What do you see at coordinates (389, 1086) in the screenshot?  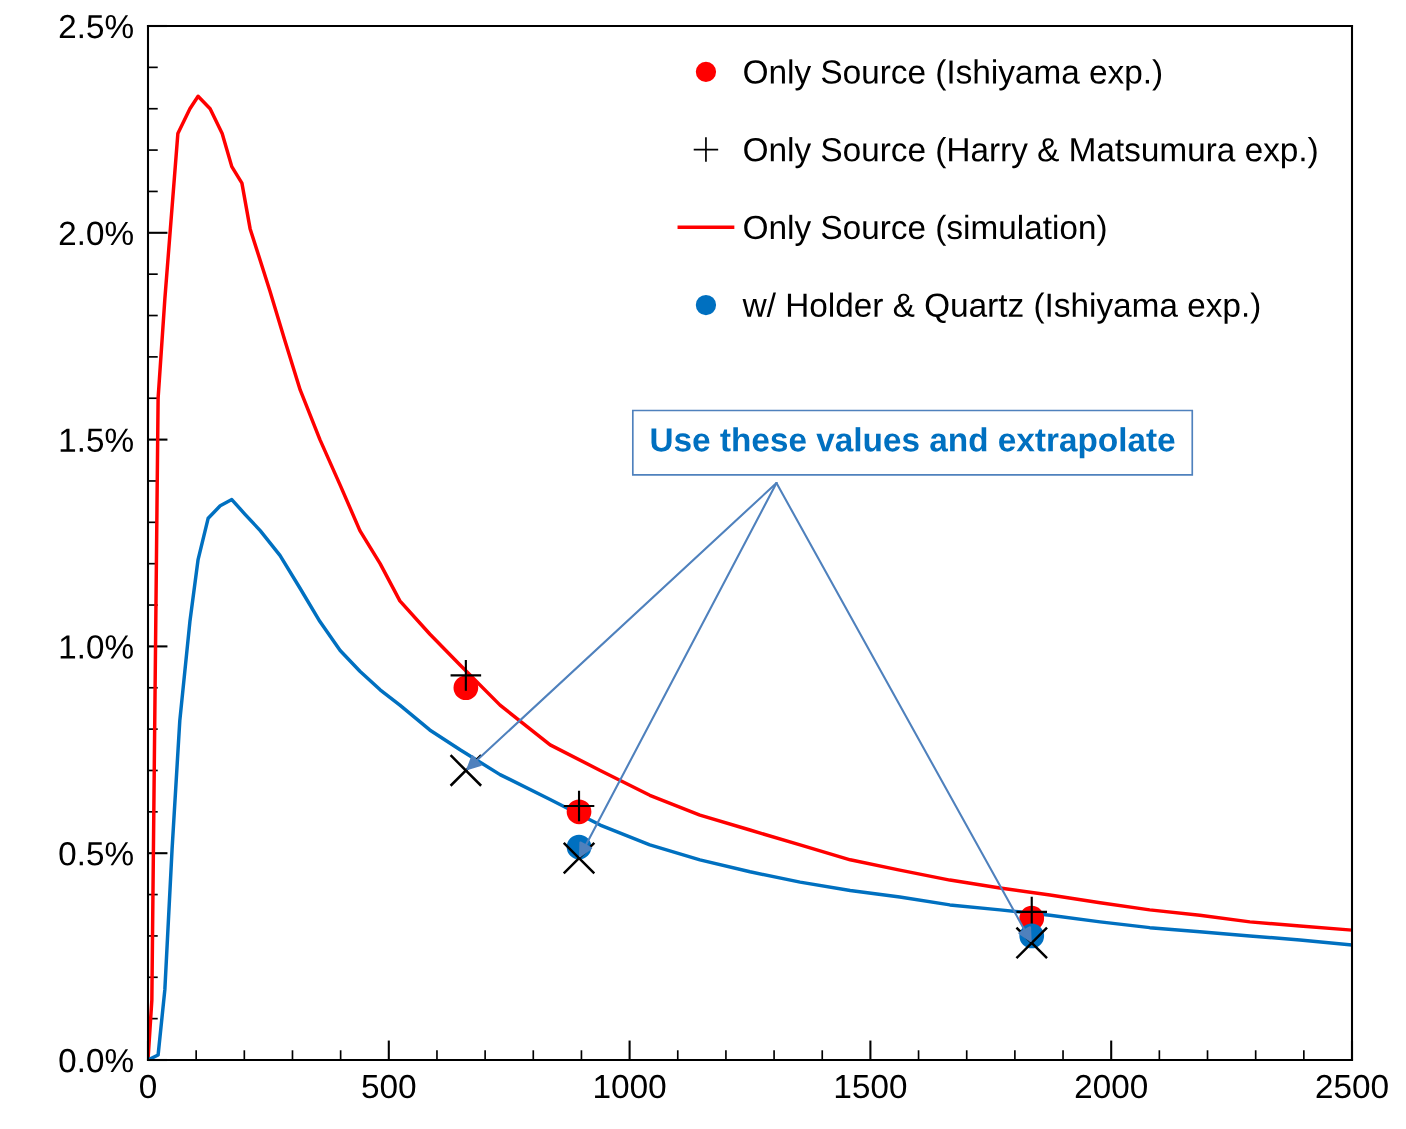 I see `x-tick-label: 500` at bounding box center [389, 1086].